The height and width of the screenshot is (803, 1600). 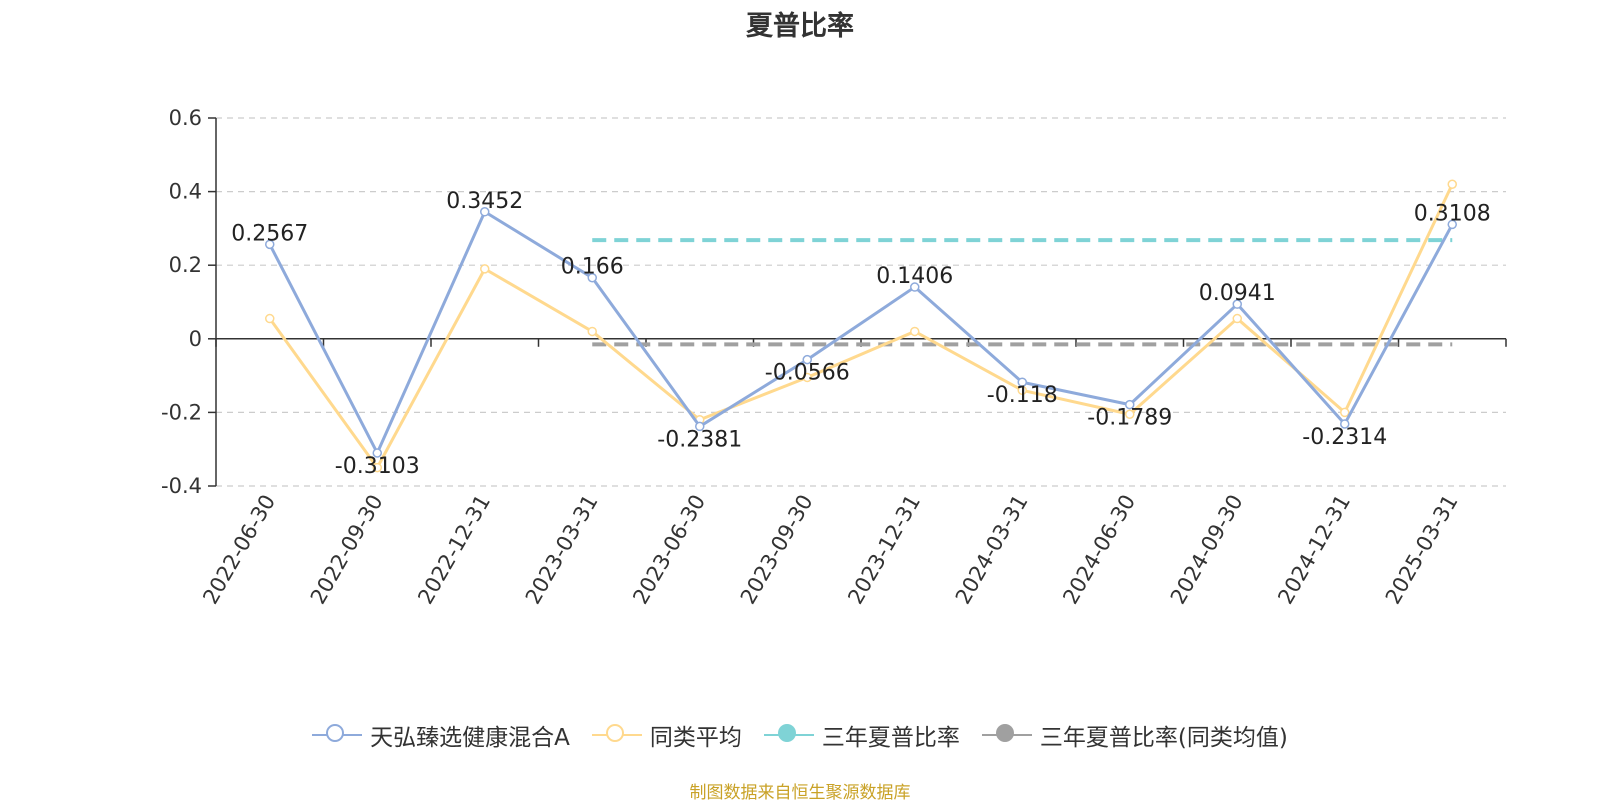 I want to click on legend-item-three-year-sharpe: 三年夏普比率, so click(x=861, y=735).